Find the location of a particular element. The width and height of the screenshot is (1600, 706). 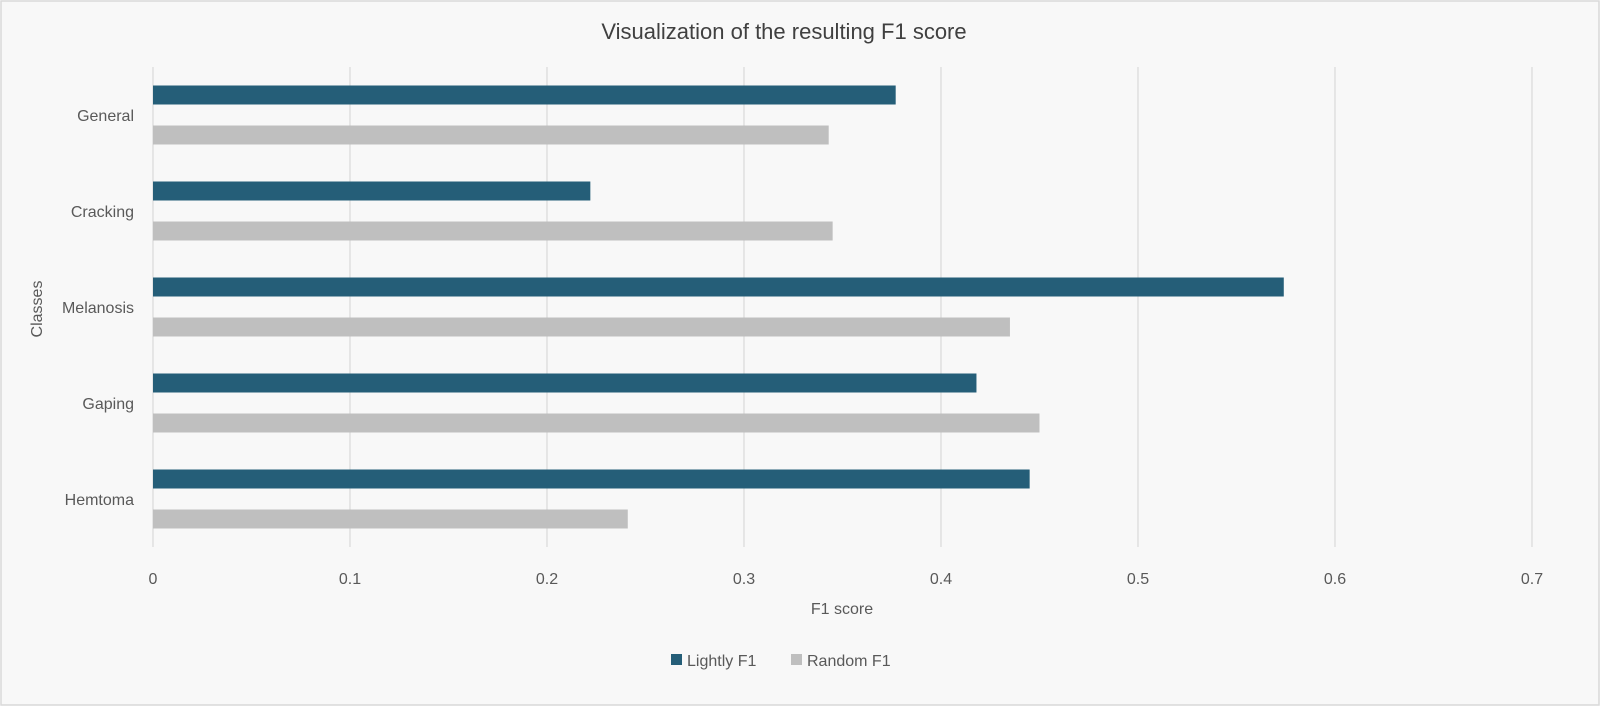

legend-label: Random F1 is located at coordinates (849, 661).